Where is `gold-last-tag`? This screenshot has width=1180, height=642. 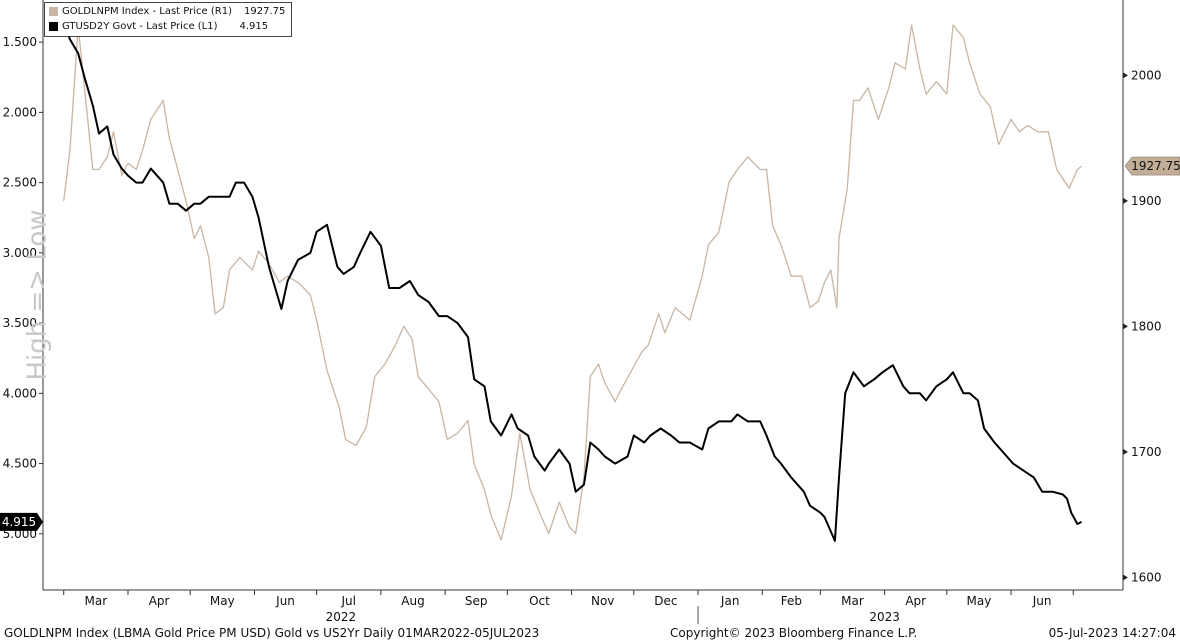
gold-last-tag is located at coordinates (1152, 166).